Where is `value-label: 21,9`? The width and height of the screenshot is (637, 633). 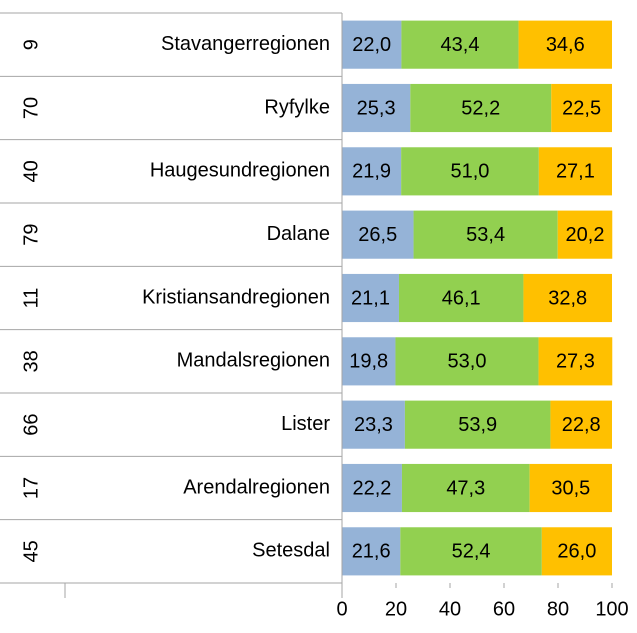 value-label: 21,9 is located at coordinates (371, 172).